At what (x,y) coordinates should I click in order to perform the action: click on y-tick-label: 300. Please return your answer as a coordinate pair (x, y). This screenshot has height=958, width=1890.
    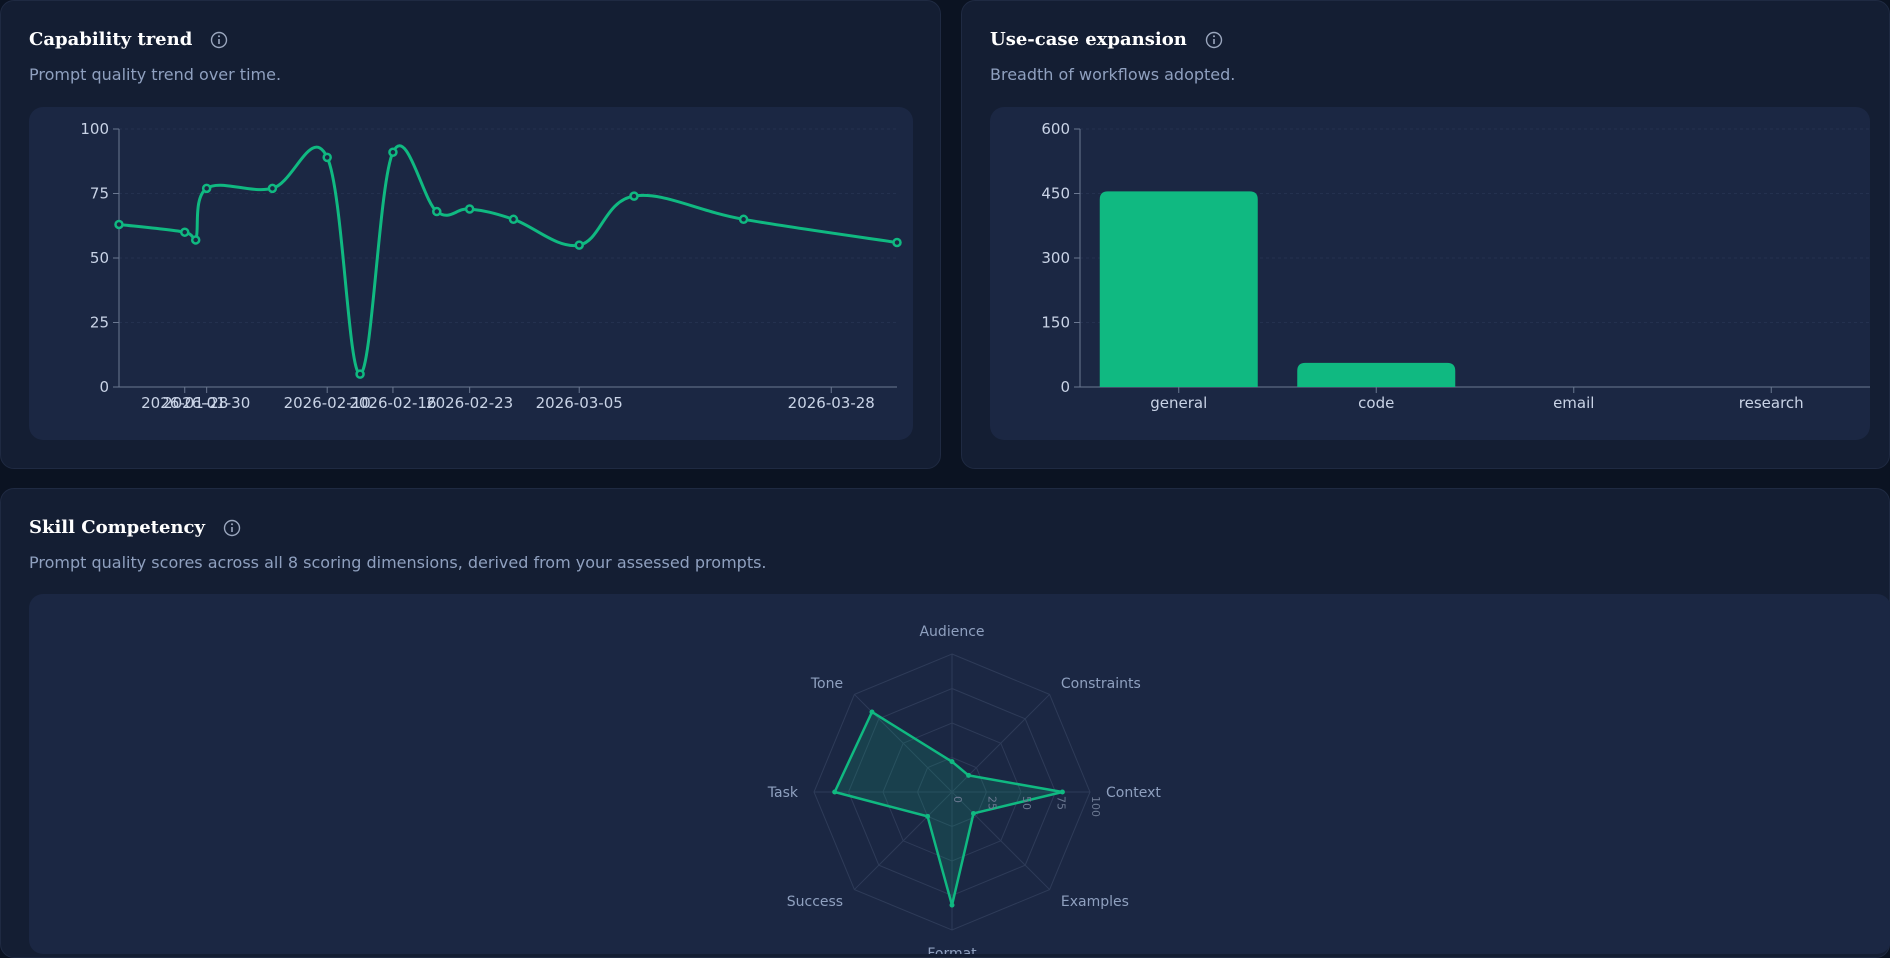
    Looking at the image, I should click on (1055, 258).